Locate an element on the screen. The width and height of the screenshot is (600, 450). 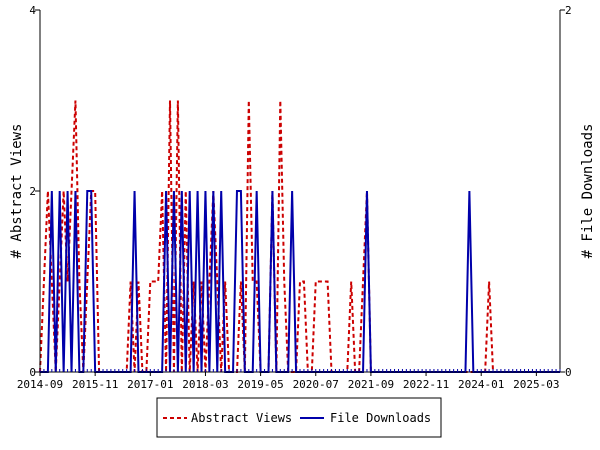
x-tick-label: 2020-07 is located at coordinates (316, 384).